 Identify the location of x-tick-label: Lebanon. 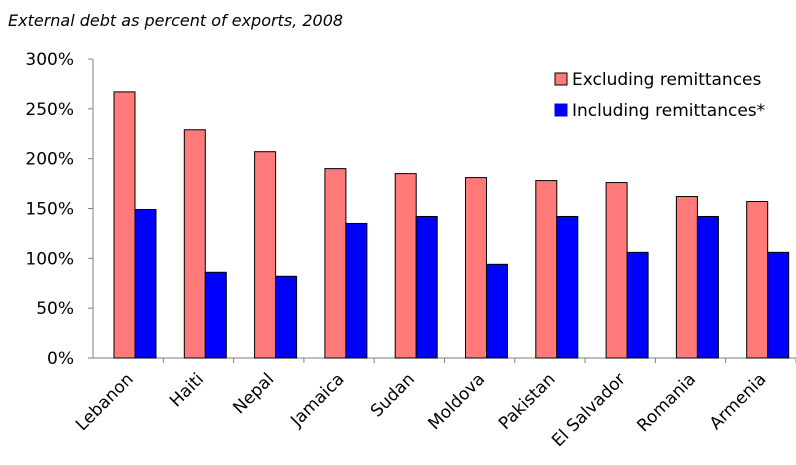
(105, 402).